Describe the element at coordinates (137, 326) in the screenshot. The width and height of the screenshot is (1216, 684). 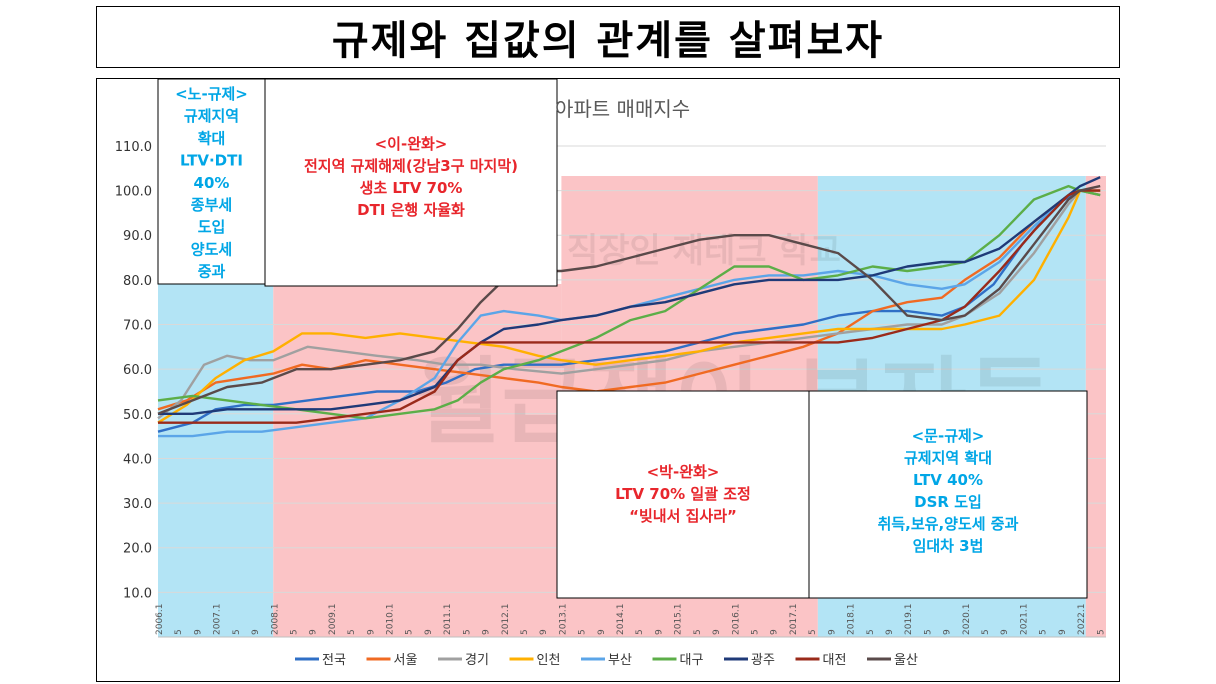
I see `y-tick-label: 70.0` at that location.